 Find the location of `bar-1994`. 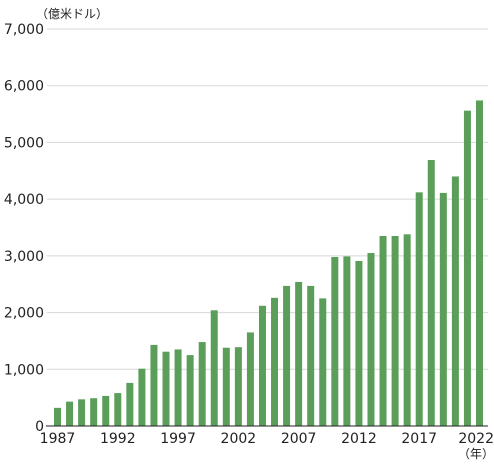

bar-1994 is located at coordinates (142, 397).